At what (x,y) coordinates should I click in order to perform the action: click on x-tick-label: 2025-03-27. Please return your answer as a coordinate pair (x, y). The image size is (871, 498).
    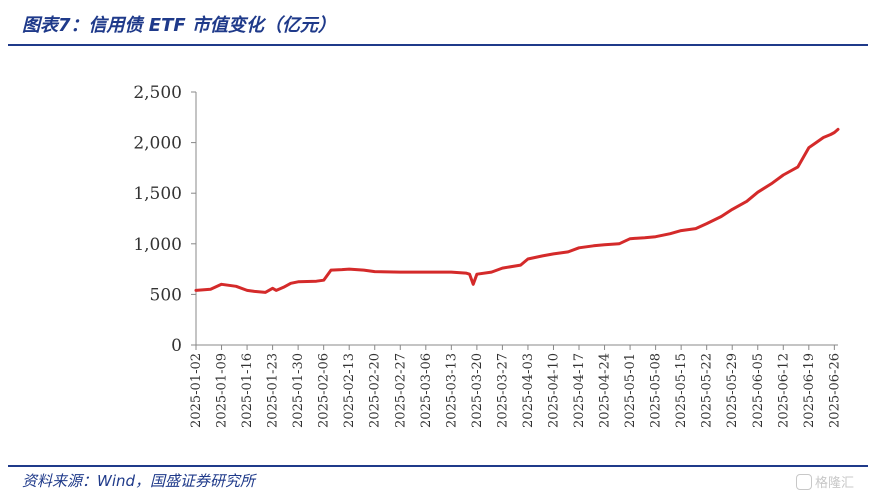
    Looking at the image, I should click on (502, 390).